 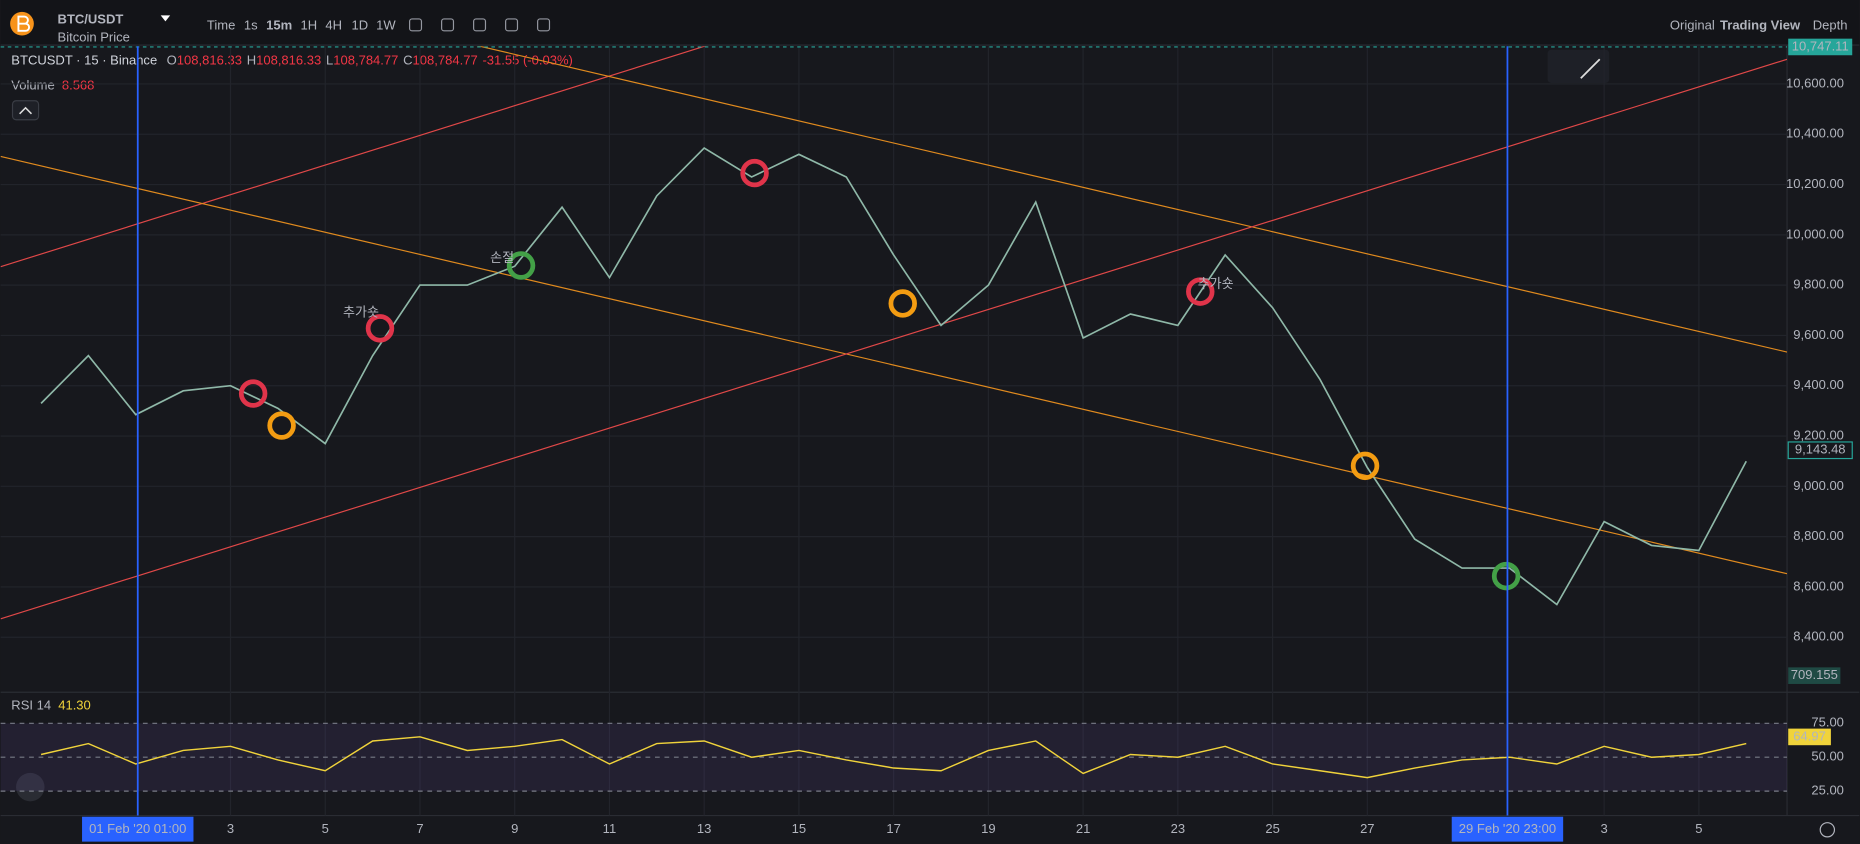 What do you see at coordinates (1590, 68) in the screenshot?
I see `drawing-tool-icon` at bounding box center [1590, 68].